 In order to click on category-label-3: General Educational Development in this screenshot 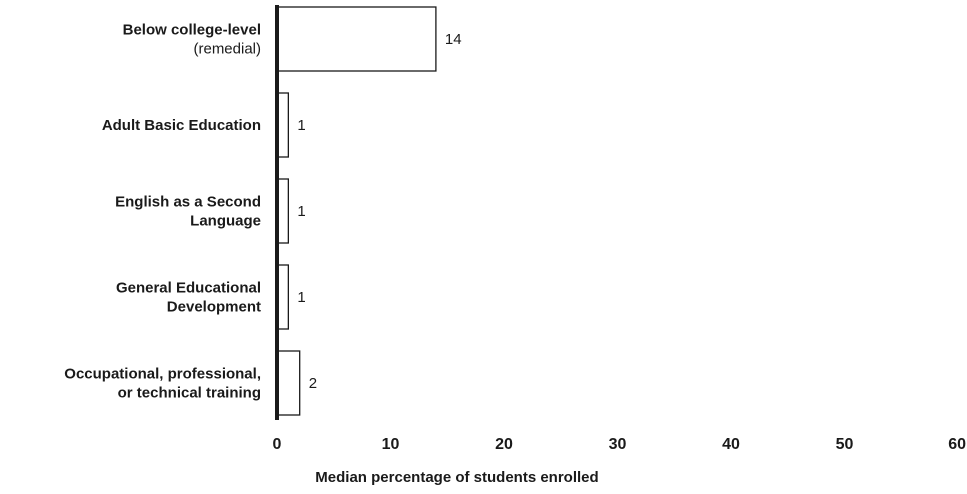, I will do `click(188, 298)`.